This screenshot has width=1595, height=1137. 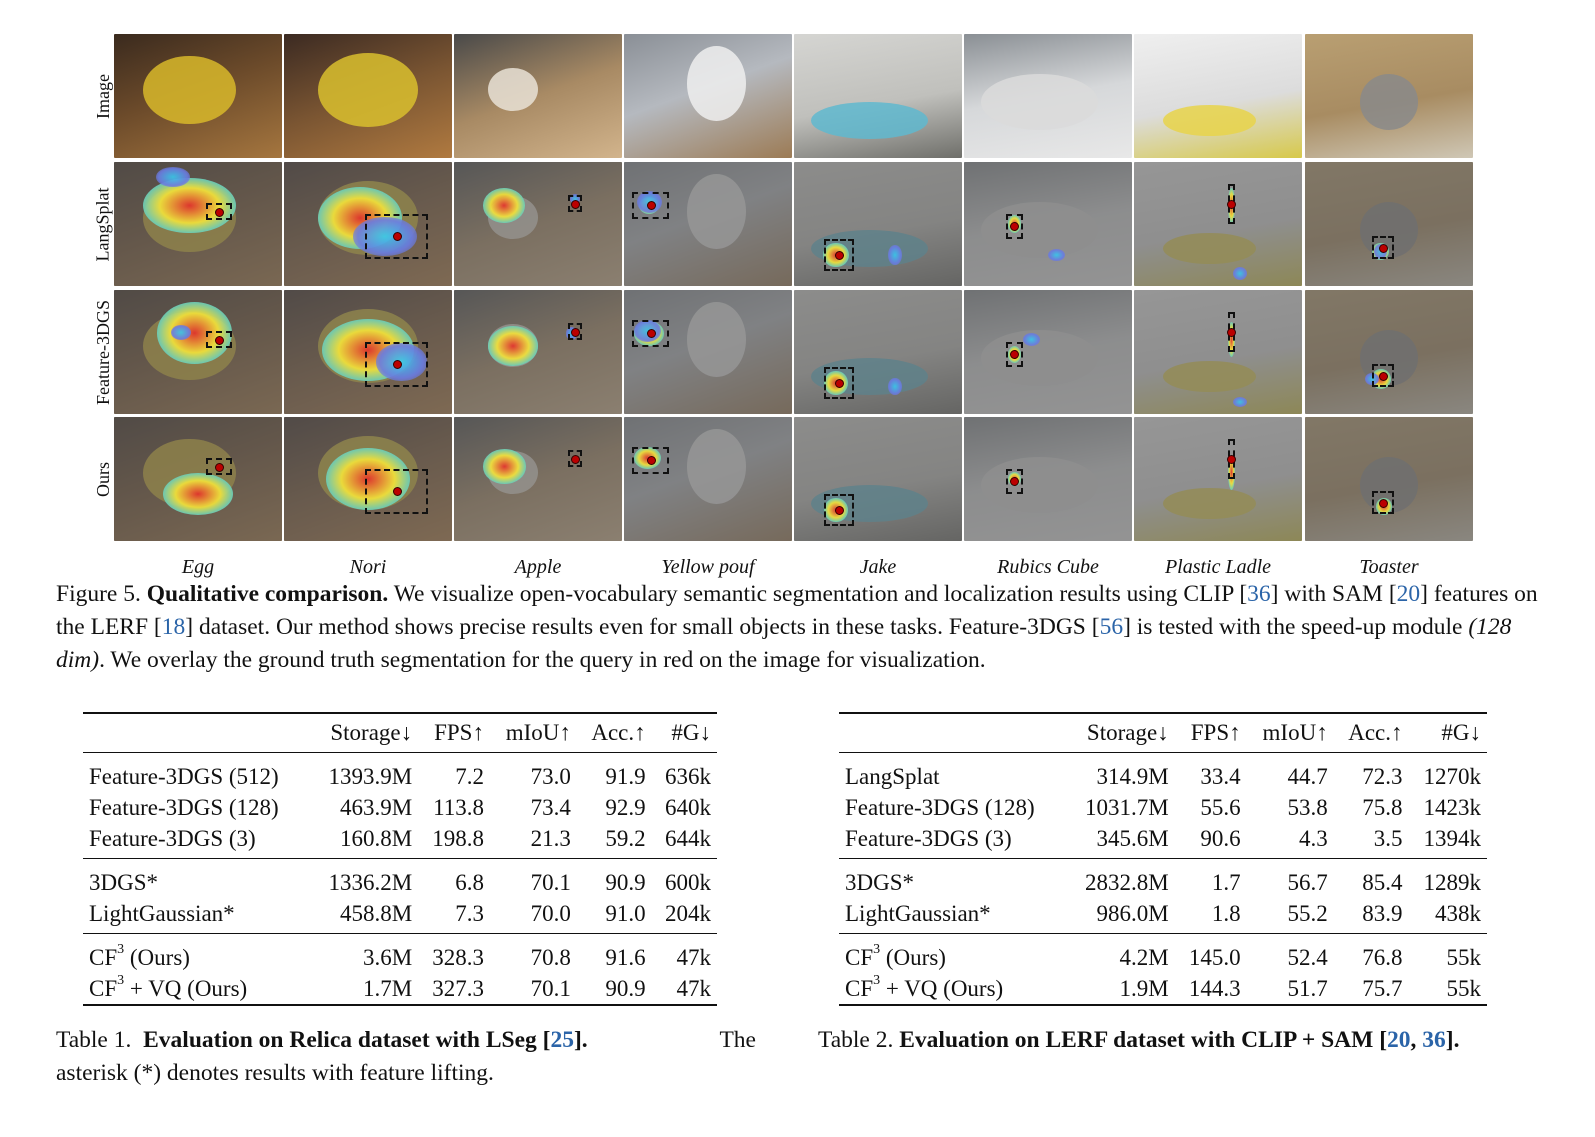 What do you see at coordinates (1163, 916) in the screenshot?
I see `table-row: LightGaussian* 986.0M 1.8 55.2 83.9 438k` at bounding box center [1163, 916].